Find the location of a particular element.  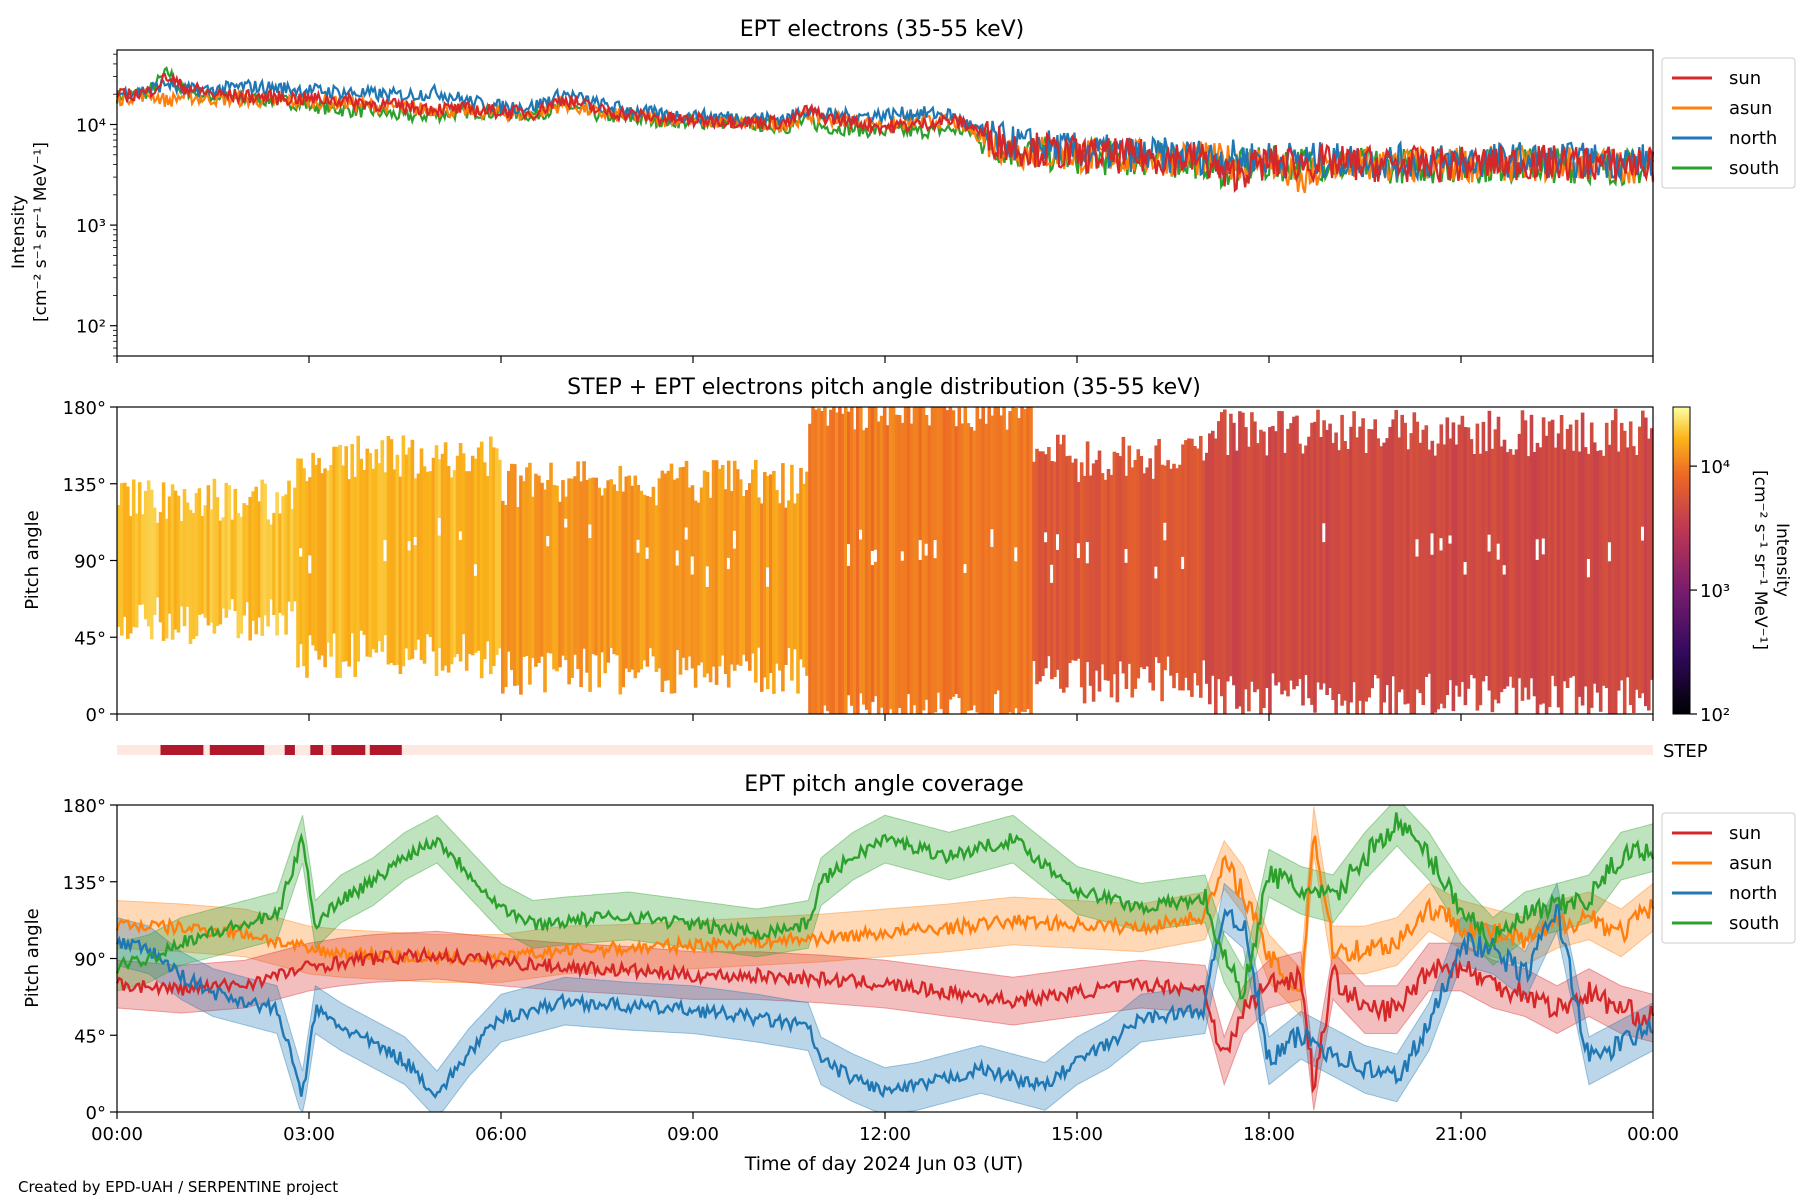

step-track is located at coordinates (885, 750).